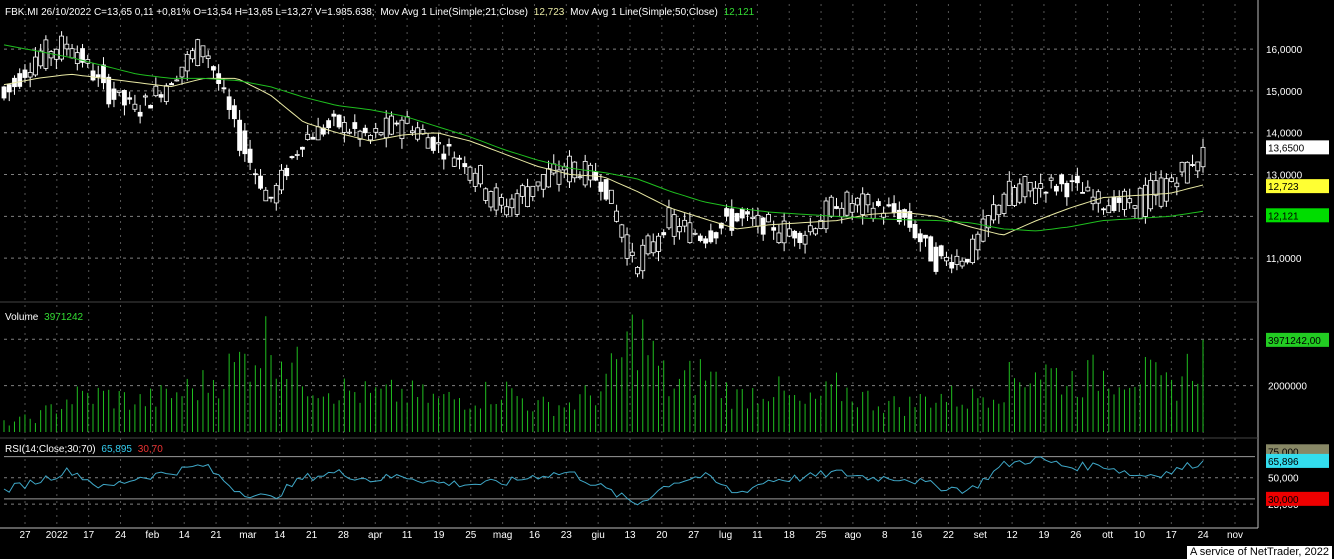 This screenshot has height=559, width=1334. Describe the element at coordinates (1283, 462) in the screenshot. I see `rsi-value-badge-text: 65,896` at that location.